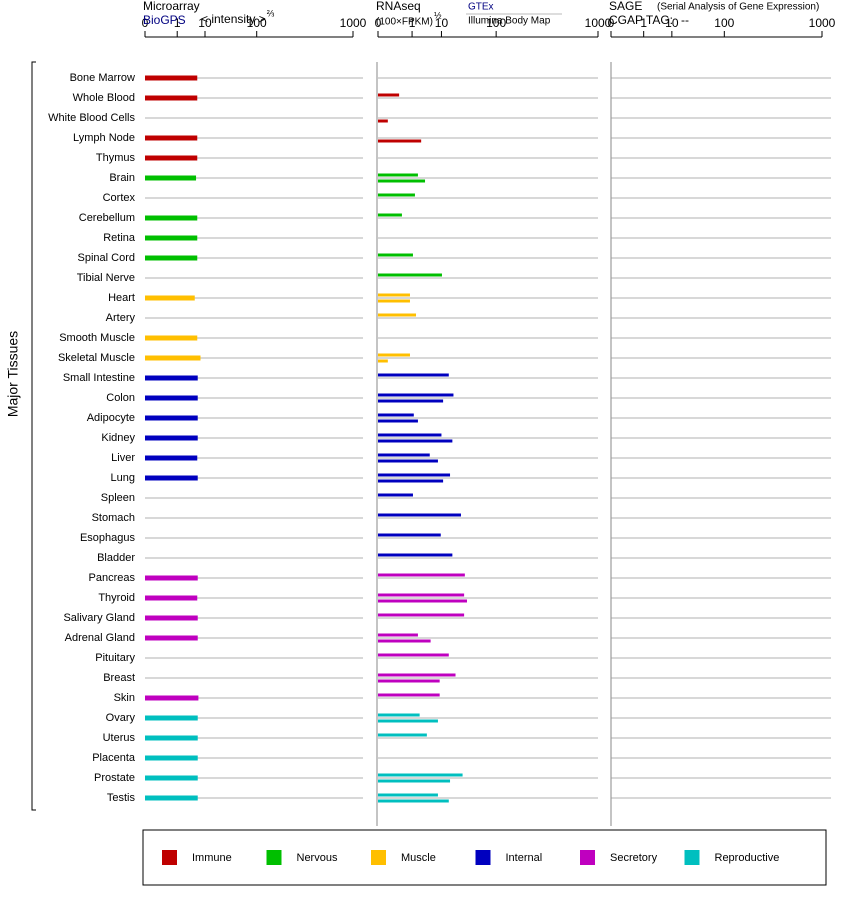 This screenshot has width=842, height=905. Describe the element at coordinates (99, 378) in the screenshot. I see `tissue-label: Small Intestine` at that location.